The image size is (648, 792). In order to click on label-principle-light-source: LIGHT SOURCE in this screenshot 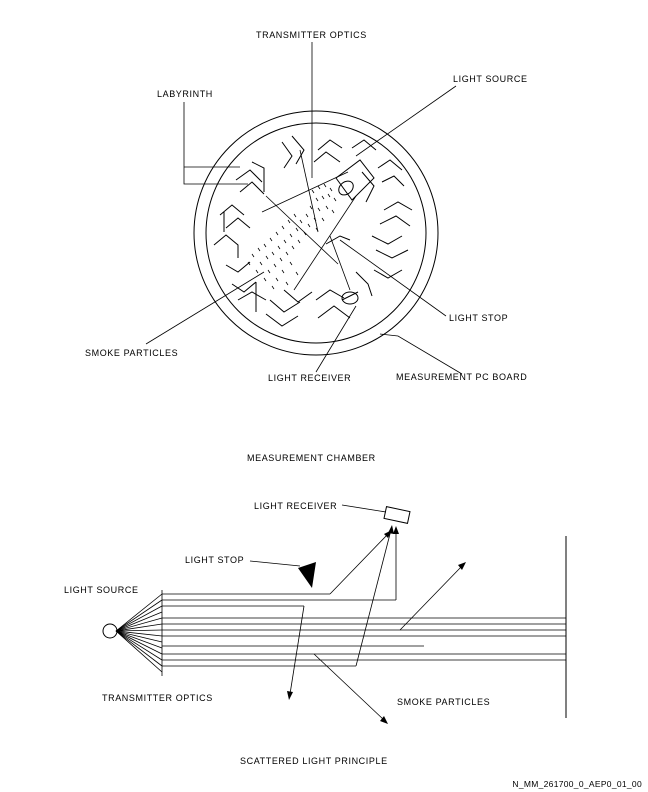, I will do `click(101, 590)`.